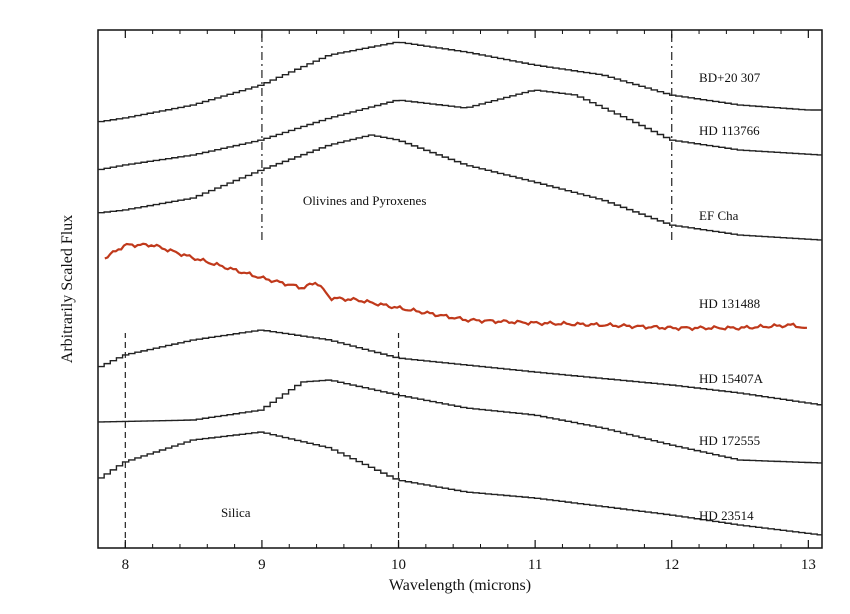  Describe the element at coordinates (729, 440) in the screenshot. I see `series-label-5: HD 172555` at that location.